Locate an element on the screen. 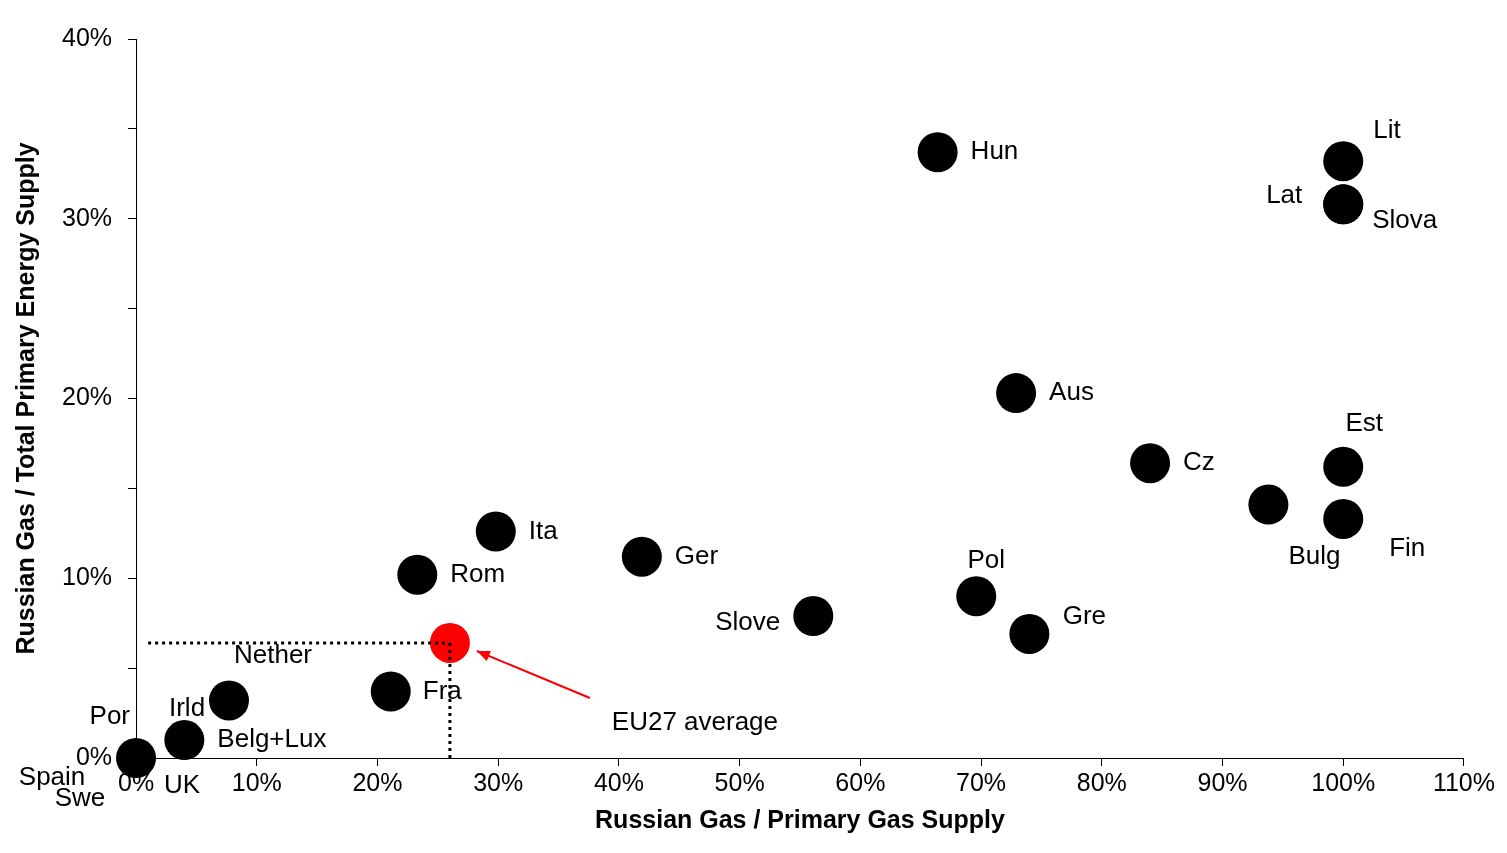 The height and width of the screenshot is (853, 1507). y-tick-label: 10% is located at coordinates (87, 576).